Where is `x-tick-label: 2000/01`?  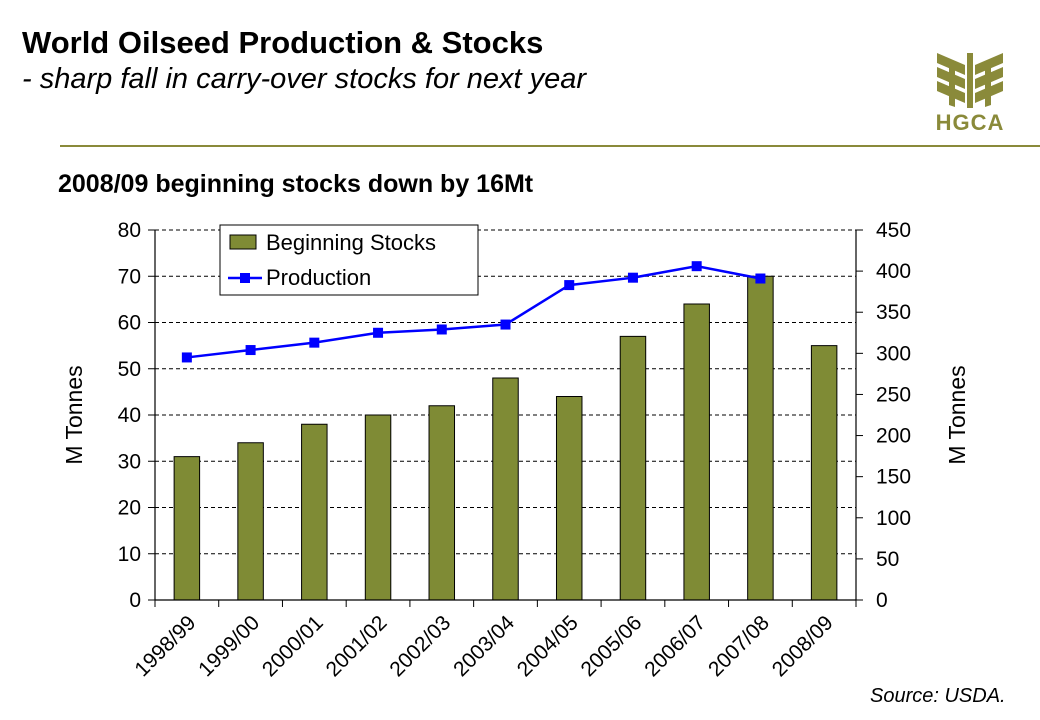
x-tick-label: 2000/01 is located at coordinates (293, 646).